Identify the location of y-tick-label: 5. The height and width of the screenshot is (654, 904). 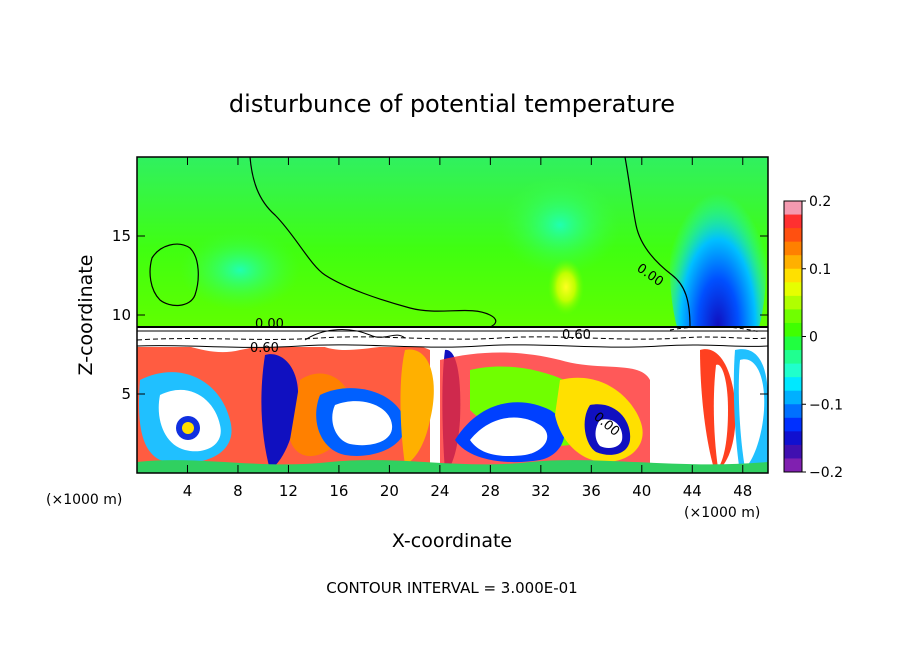
(126, 394).